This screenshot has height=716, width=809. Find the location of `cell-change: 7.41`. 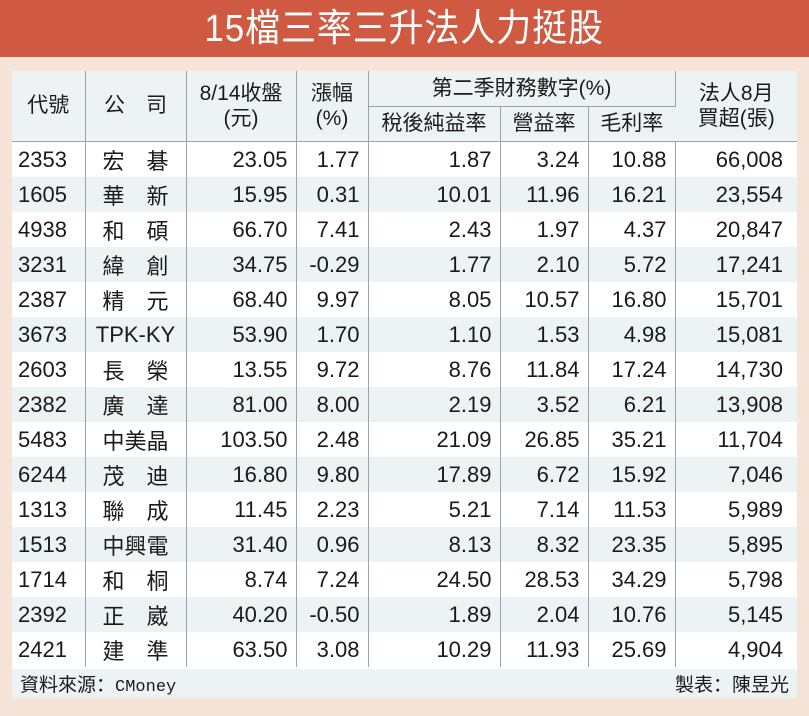

cell-change: 7.41 is located at coordinates (332, 229).